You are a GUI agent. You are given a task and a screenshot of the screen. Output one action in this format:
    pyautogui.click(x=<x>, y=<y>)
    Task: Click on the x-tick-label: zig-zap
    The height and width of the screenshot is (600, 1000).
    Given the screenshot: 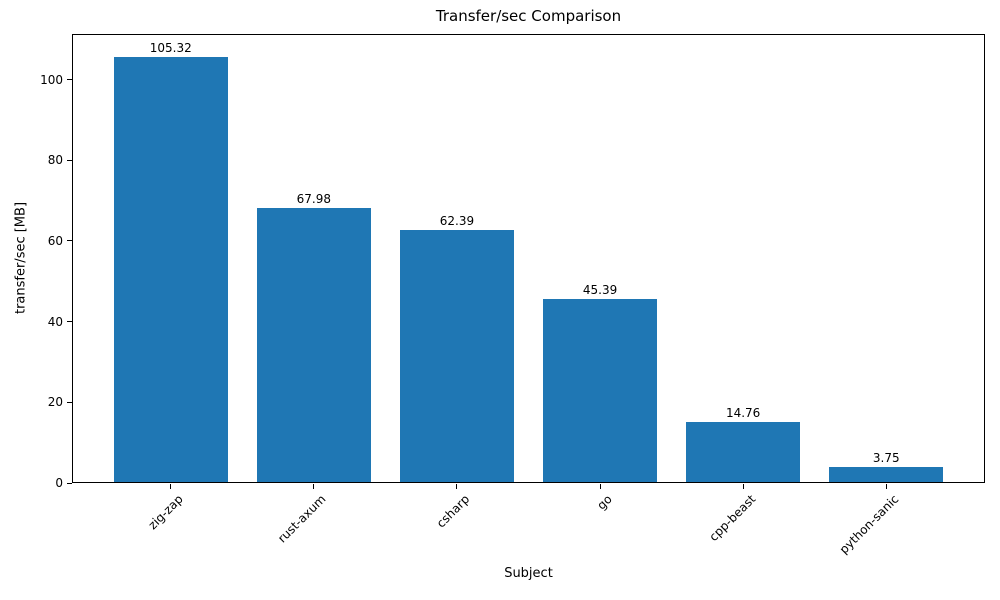 What is the action you would take?
    pyautogui.click(x=165, y=512)
    